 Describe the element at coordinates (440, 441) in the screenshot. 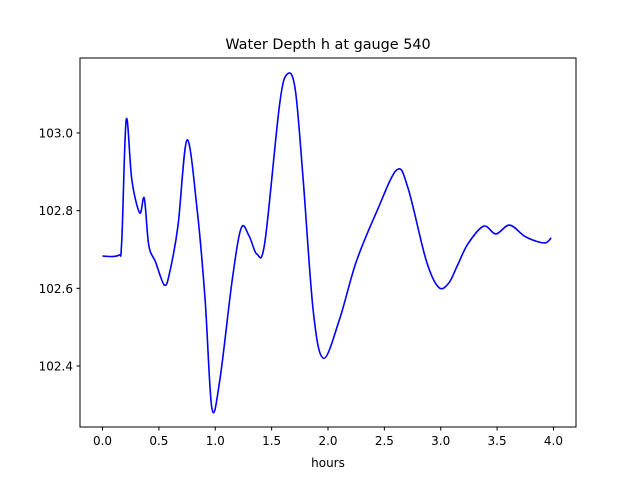

I see `x-tick-label: 3.0` at that location.